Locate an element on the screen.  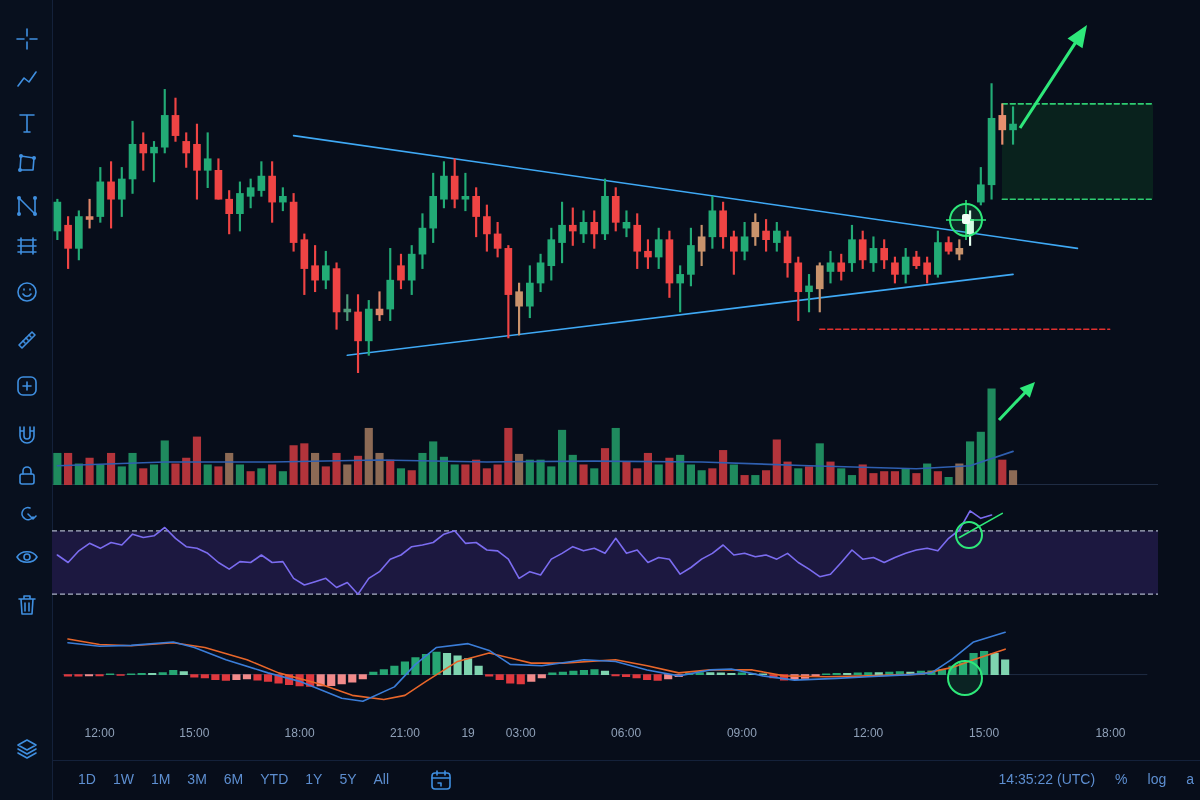
x-tick-label: 03:00 is located at coordinates (521, 733).